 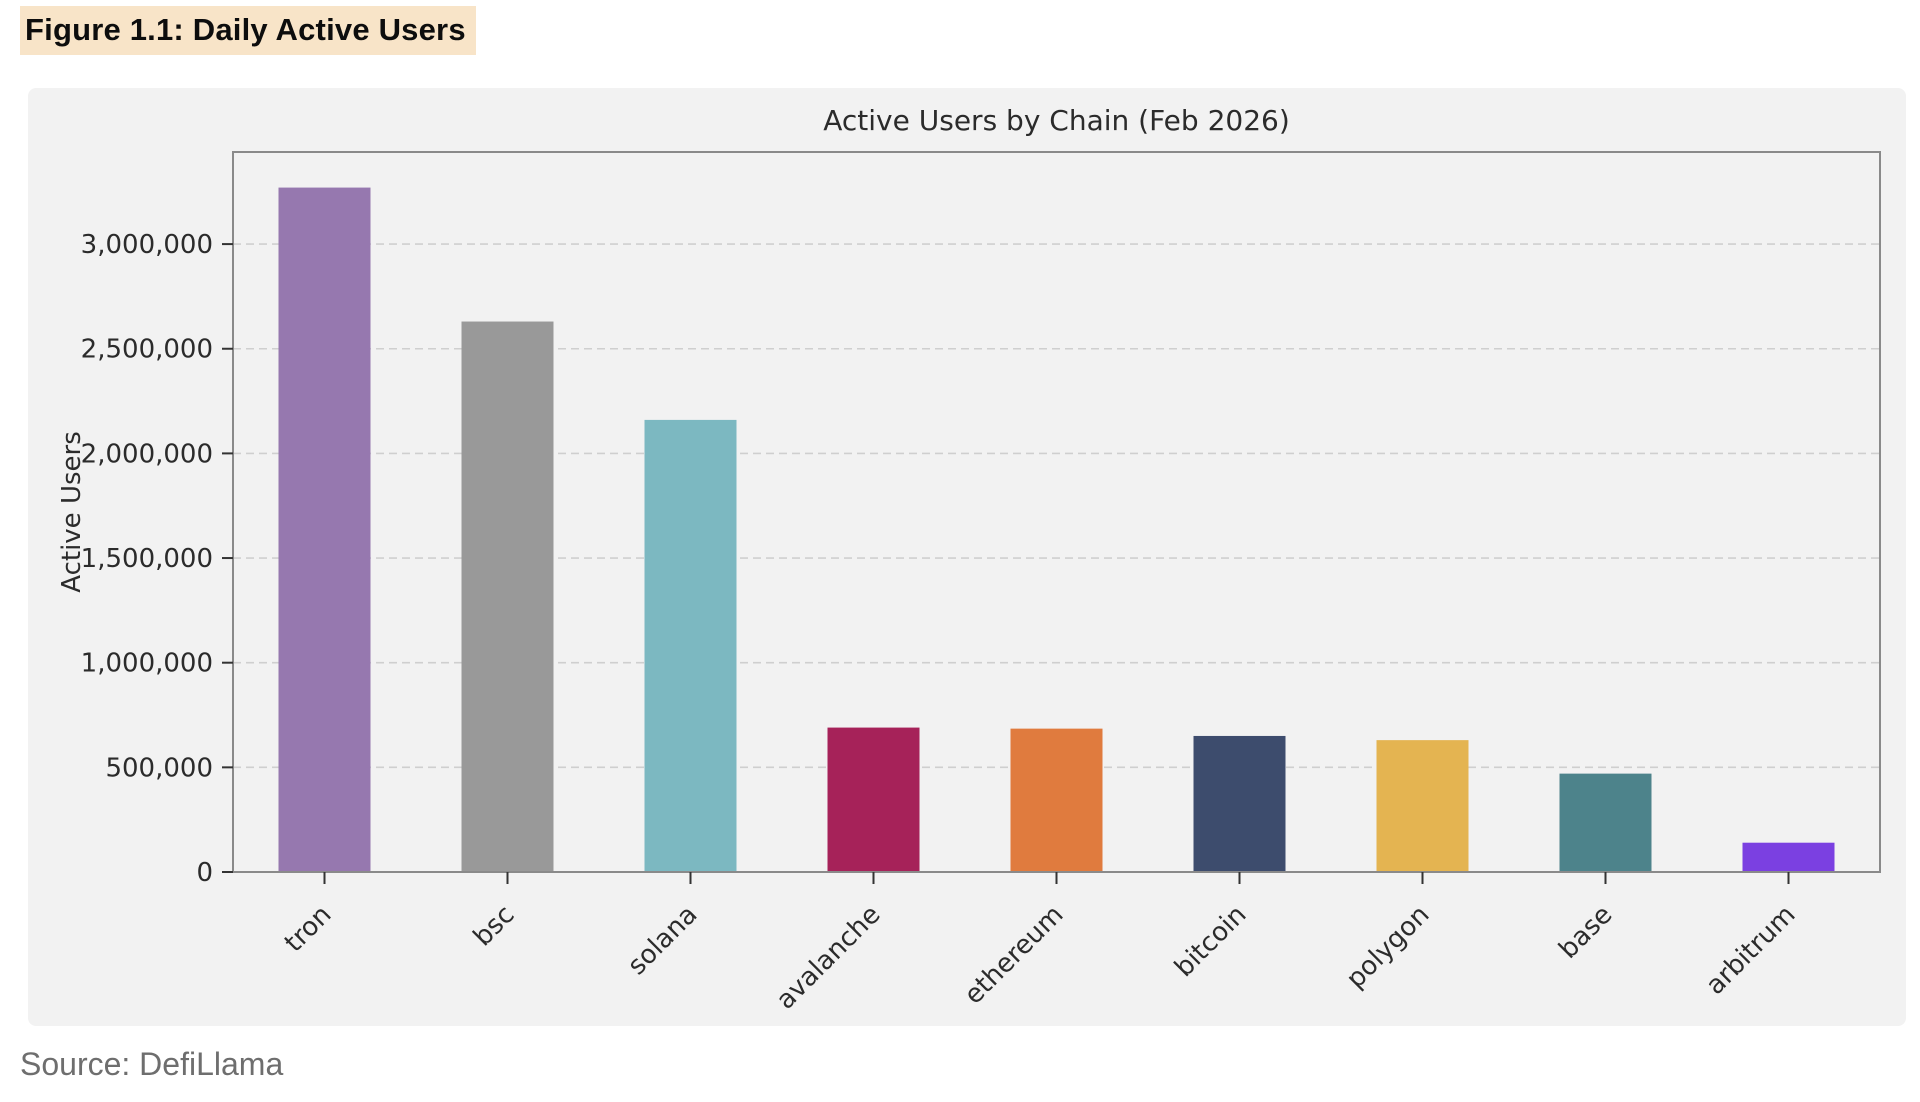 I want to click on y-tick-label: 500,000, so click(x=159, y=768).